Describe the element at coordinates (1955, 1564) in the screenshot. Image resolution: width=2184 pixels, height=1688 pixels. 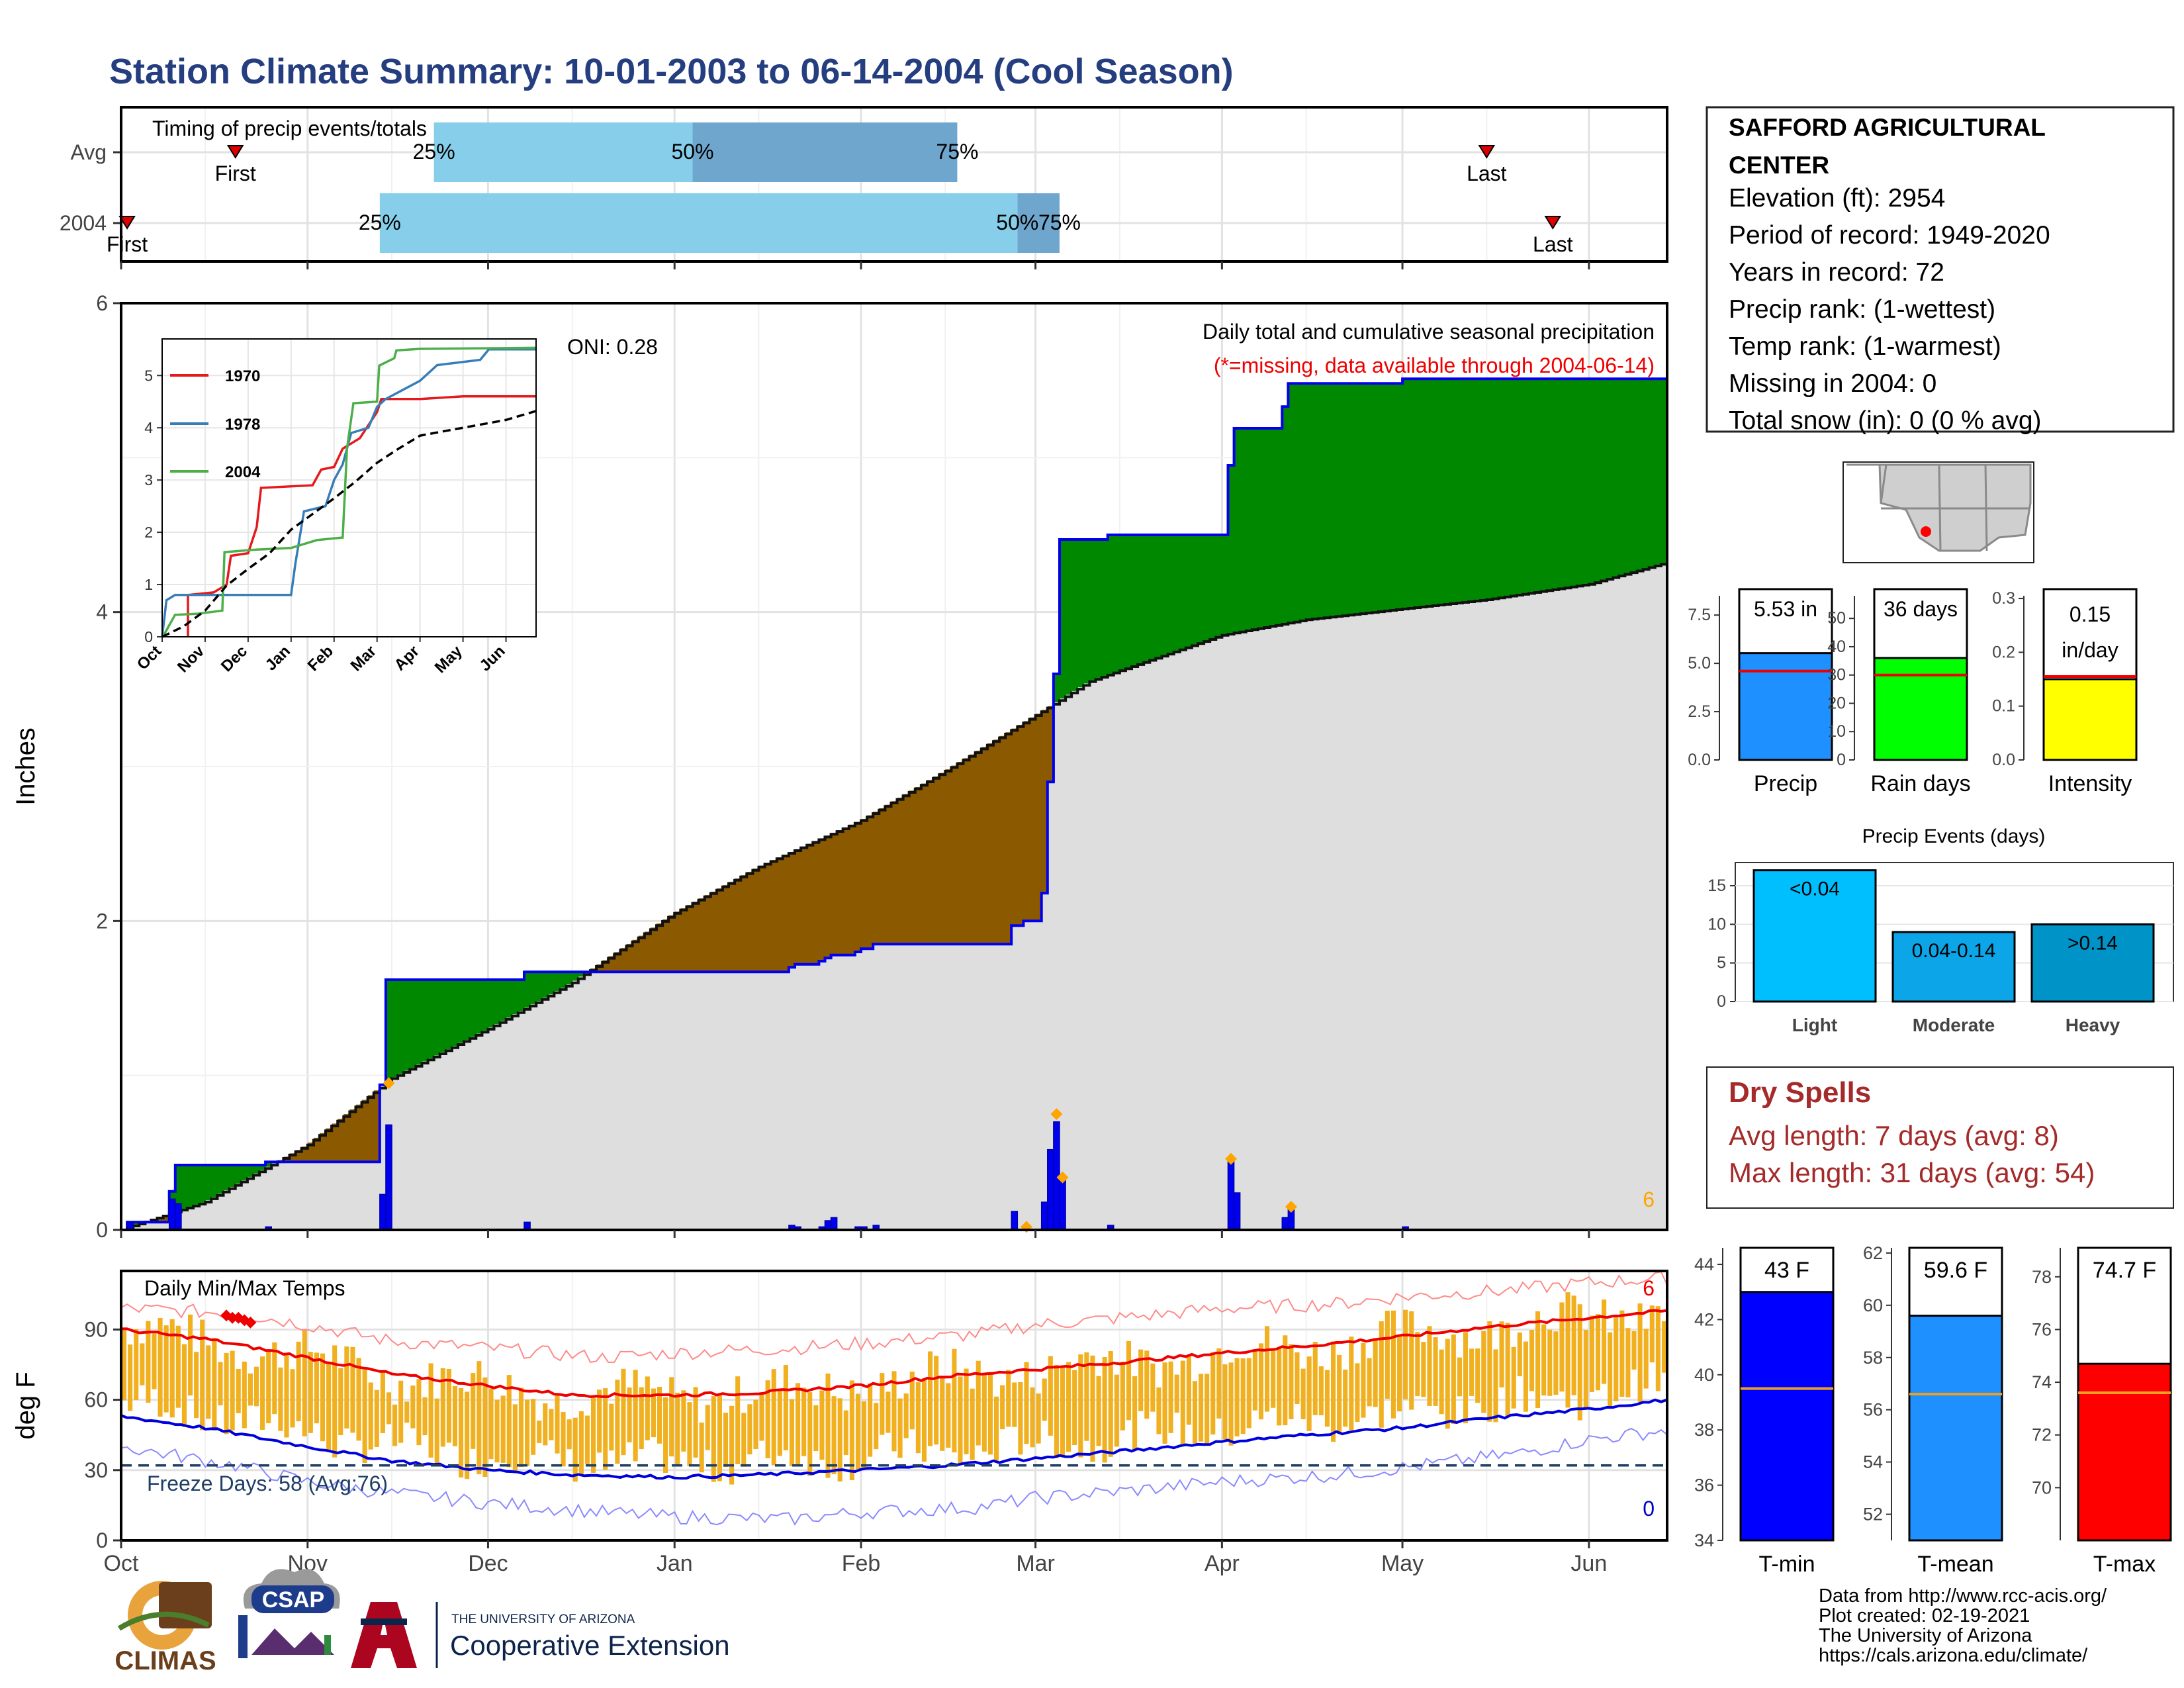
I see `tempbar-category-label: T-mean` at that location.